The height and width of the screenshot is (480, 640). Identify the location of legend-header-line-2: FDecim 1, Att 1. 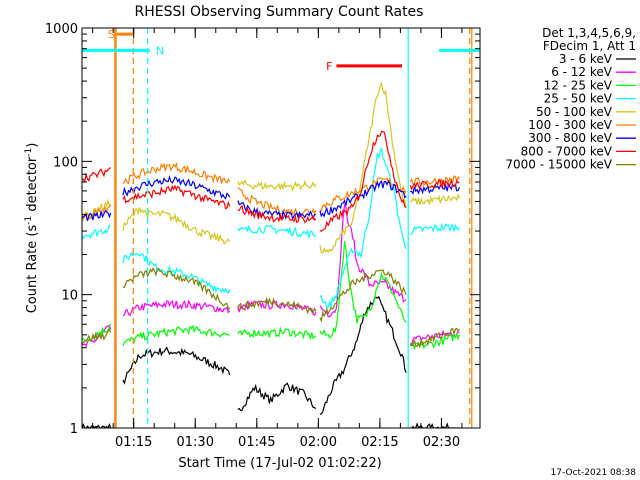
(589, 46).